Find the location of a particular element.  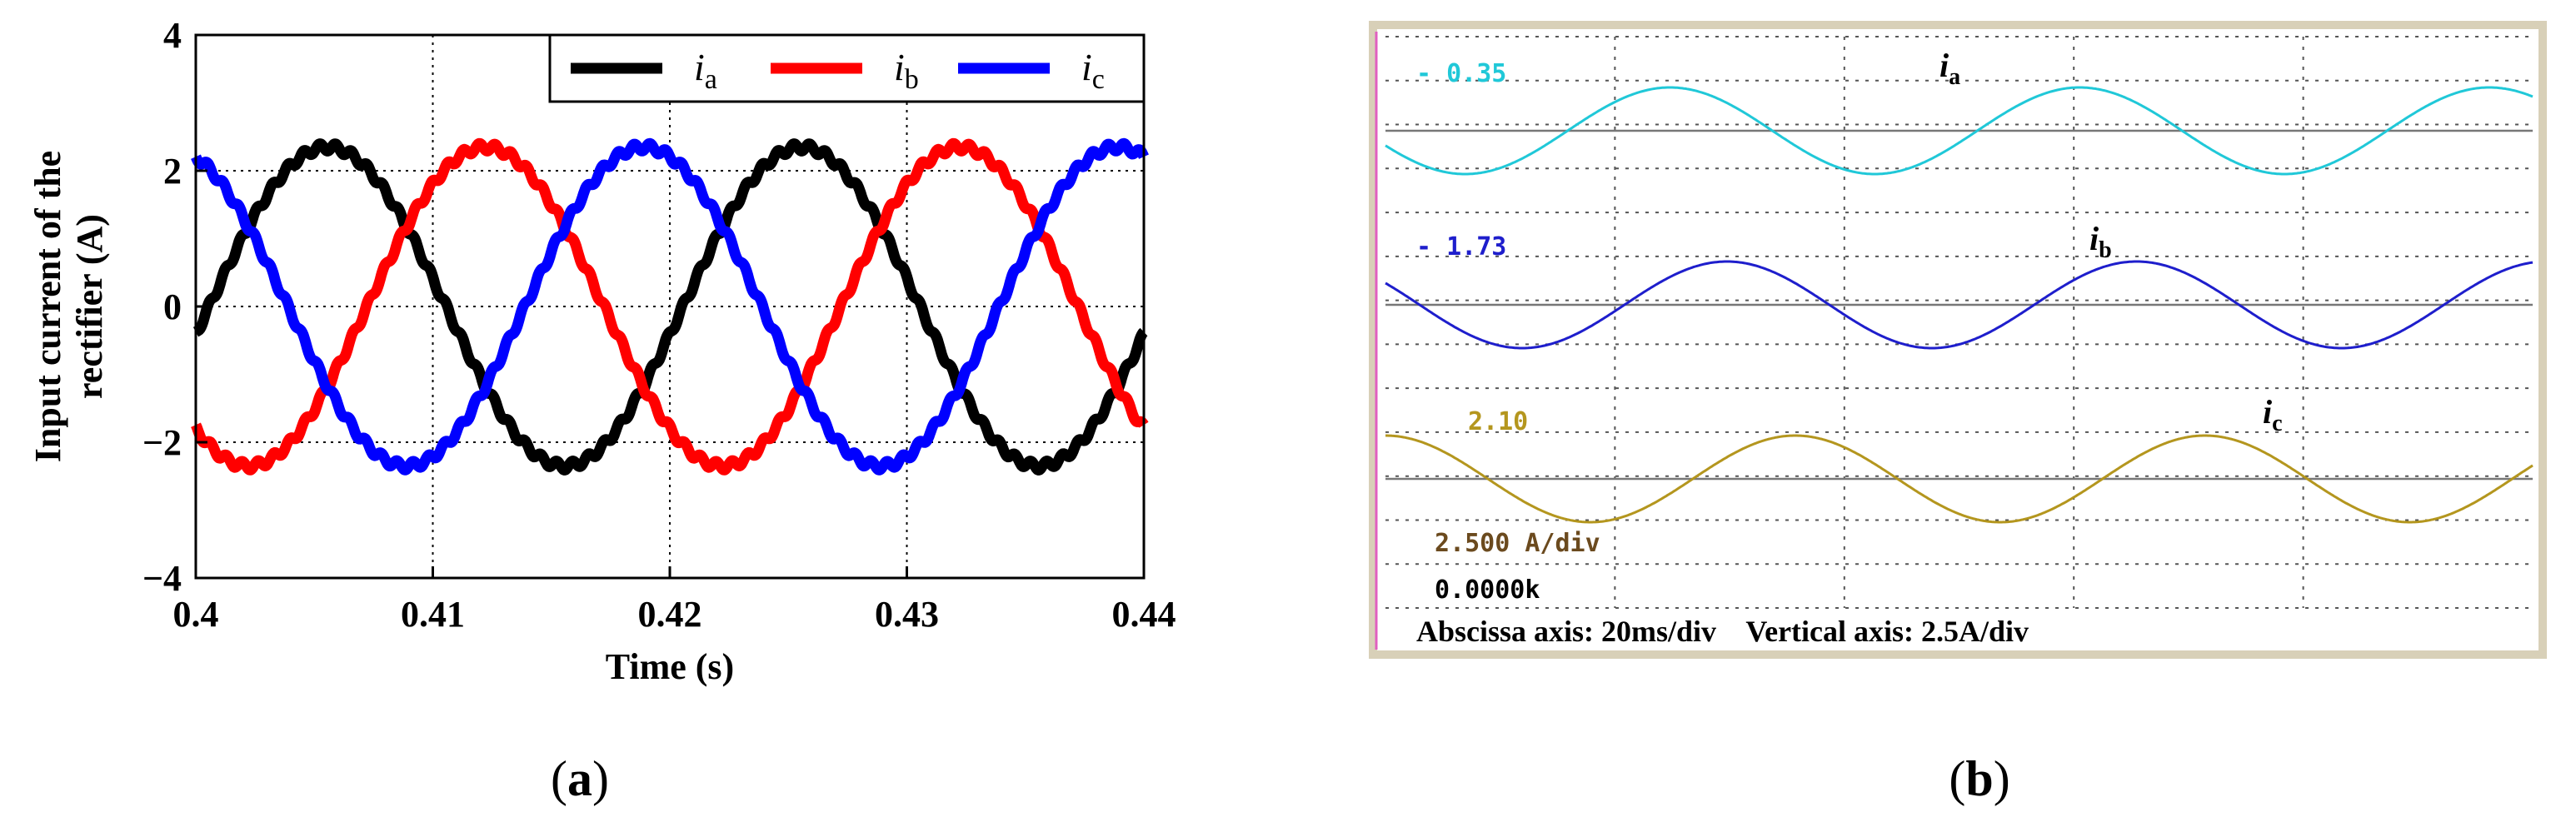

x-tick-label: 0.44 is located at coordinates (1144, 614).